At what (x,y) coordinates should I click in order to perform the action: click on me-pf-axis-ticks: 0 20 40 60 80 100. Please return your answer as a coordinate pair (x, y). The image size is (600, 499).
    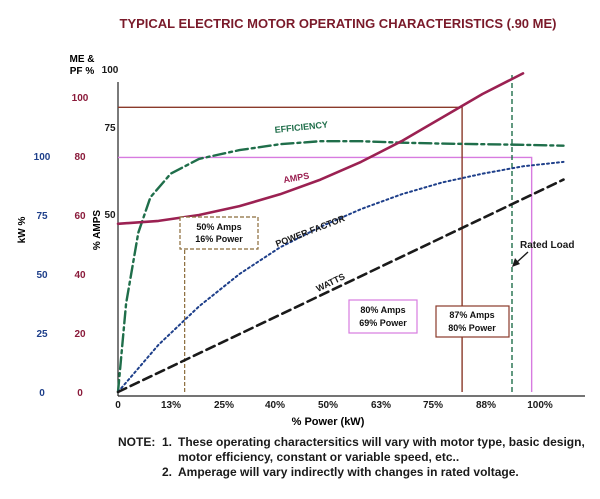
    Looking at the image, I should click on (80, 246).